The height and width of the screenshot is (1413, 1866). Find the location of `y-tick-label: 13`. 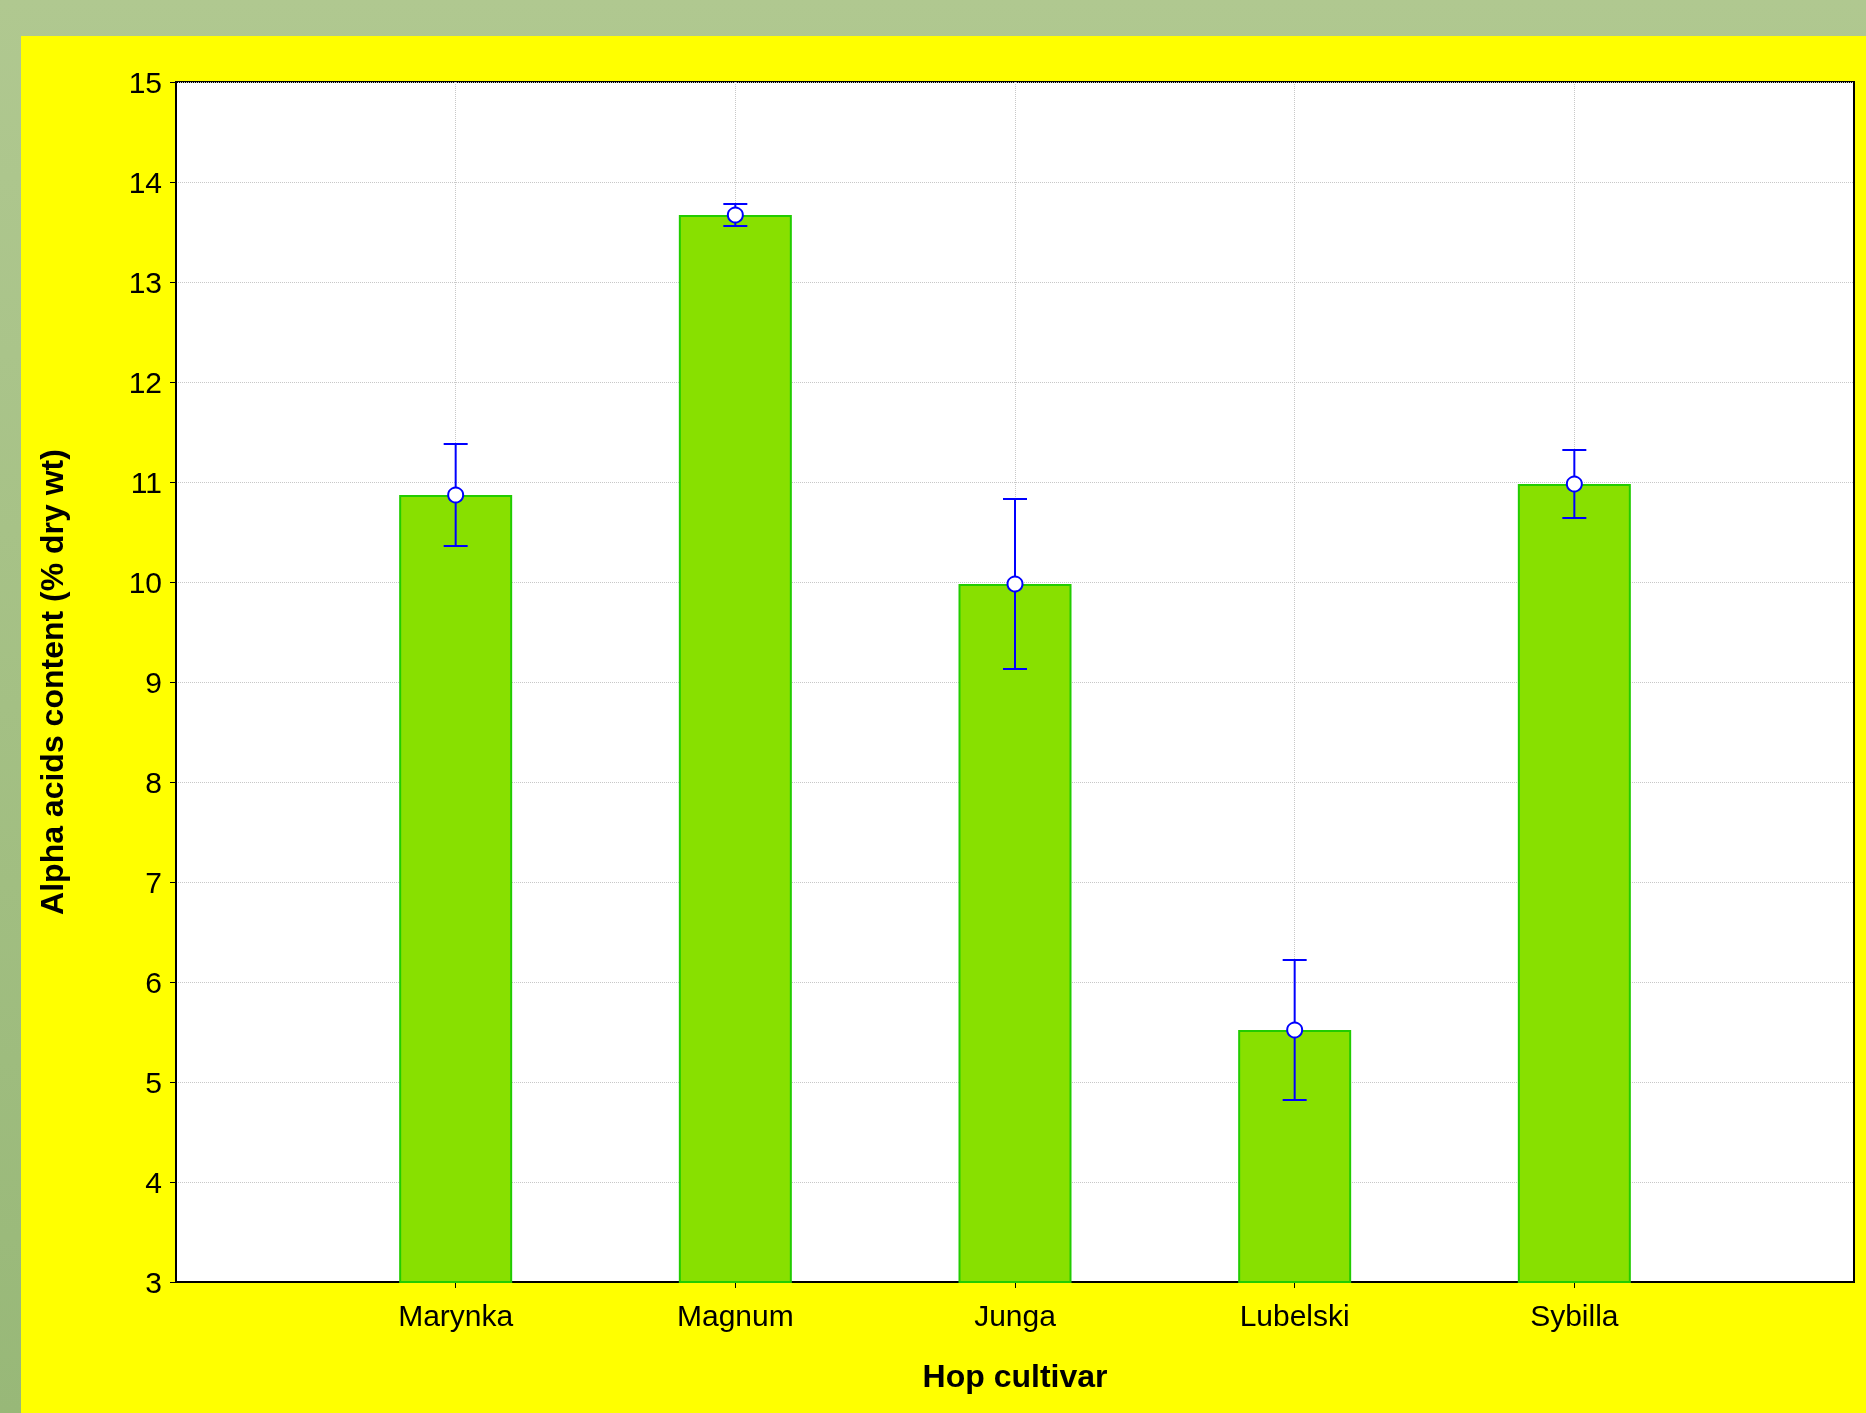

y-tick-label: 13 is located at coordinates (145, 282).